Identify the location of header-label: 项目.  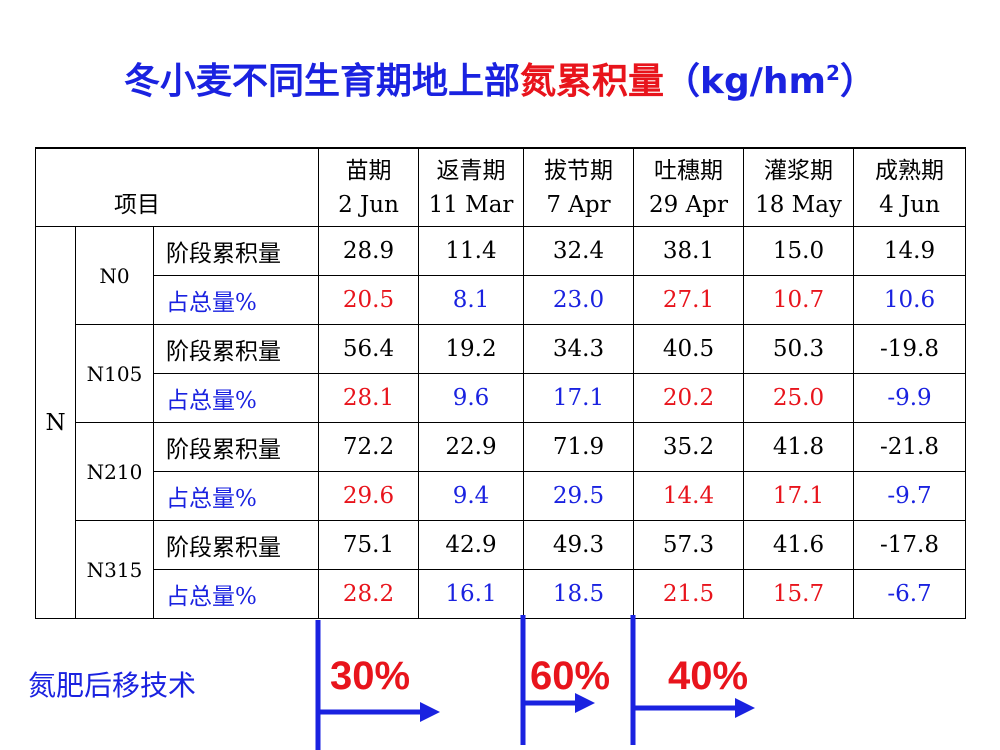
(177, 187).